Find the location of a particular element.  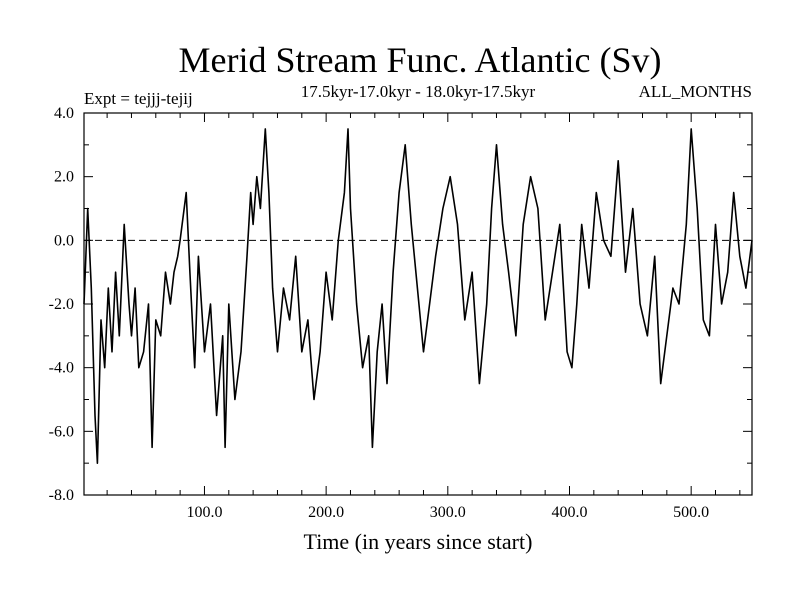

y-tick-label: -6.0 is located at coordinates (61, 431).